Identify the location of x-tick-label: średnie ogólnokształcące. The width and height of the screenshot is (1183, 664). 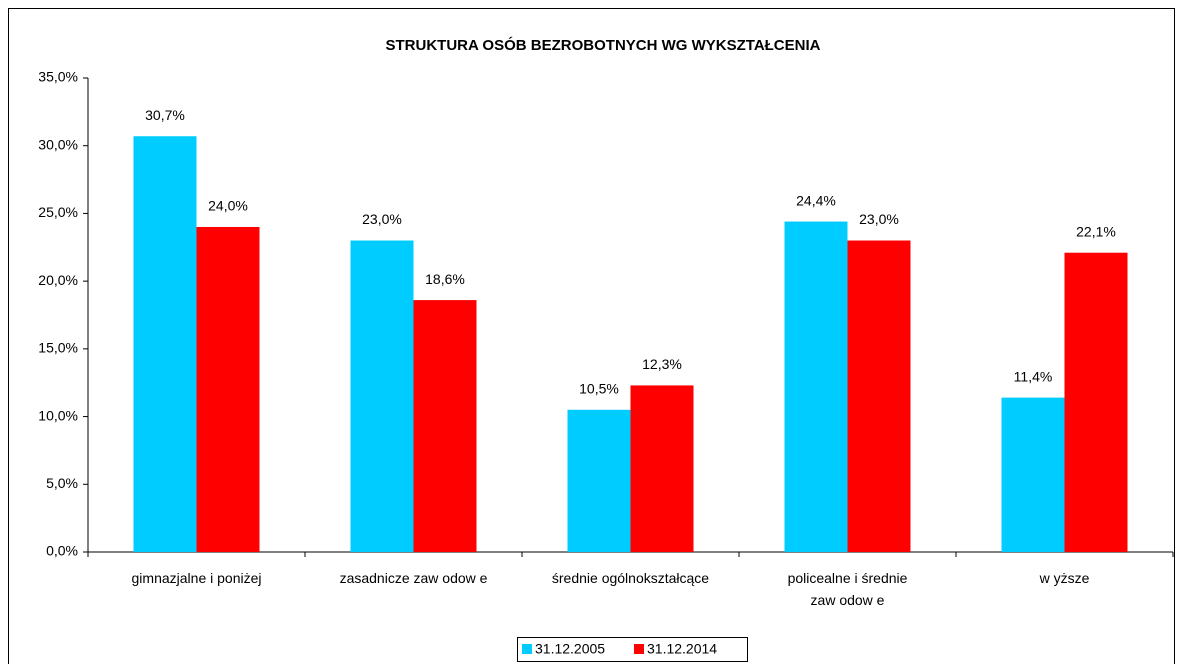
(630, 578).